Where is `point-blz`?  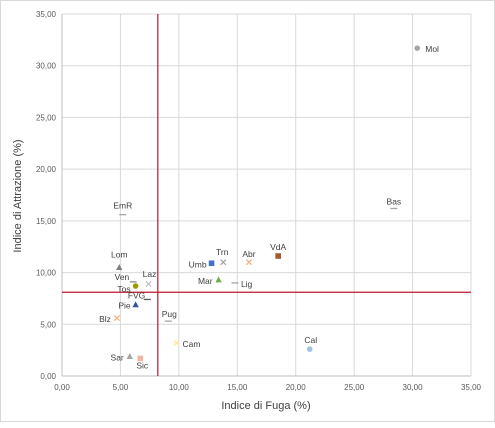 point-blz is located at coordinates (116, 318).